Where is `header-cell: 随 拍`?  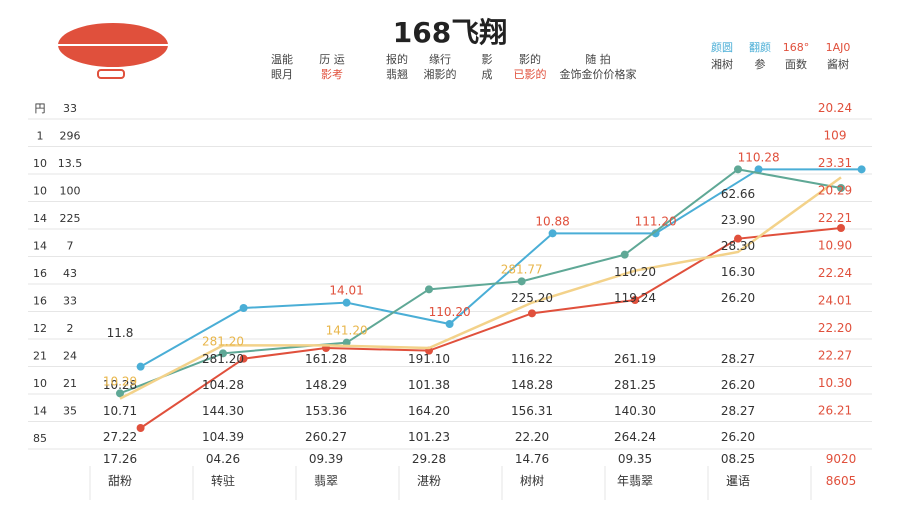
header-cell: 随 拍 is located at coordinates (598, 59).